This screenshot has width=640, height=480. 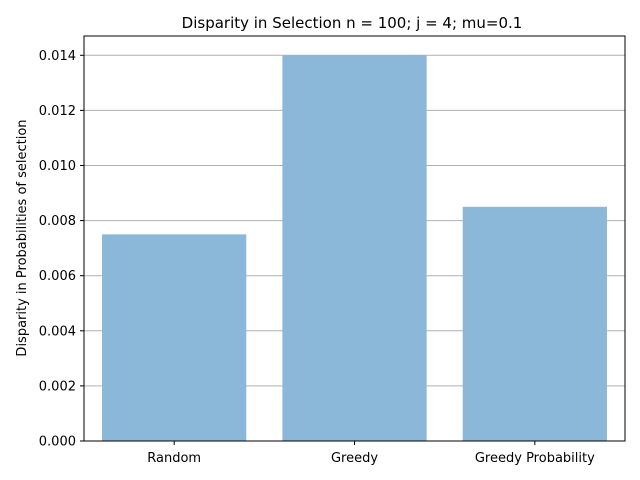 What do you see at coordinates (57, 111) in the screenshot?
I see `y-tick-label: 0.012` at bounding box center [57, 111].